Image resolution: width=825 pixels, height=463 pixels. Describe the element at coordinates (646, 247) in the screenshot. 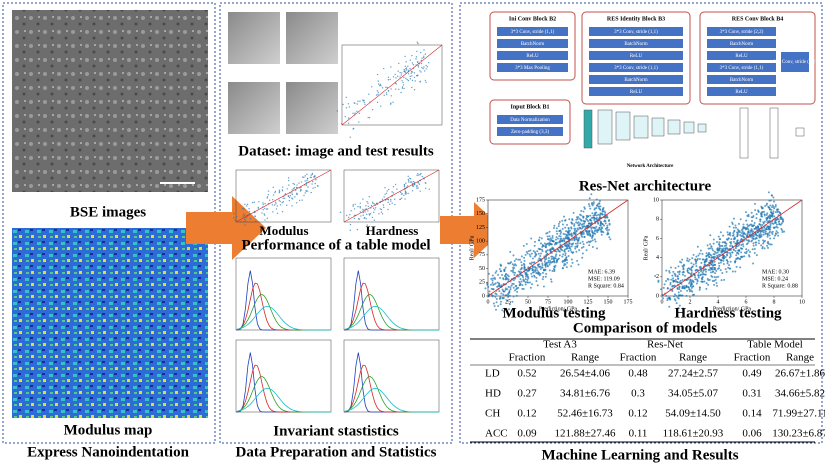

I see `y-axis-label: Real/ GPa` at that location.